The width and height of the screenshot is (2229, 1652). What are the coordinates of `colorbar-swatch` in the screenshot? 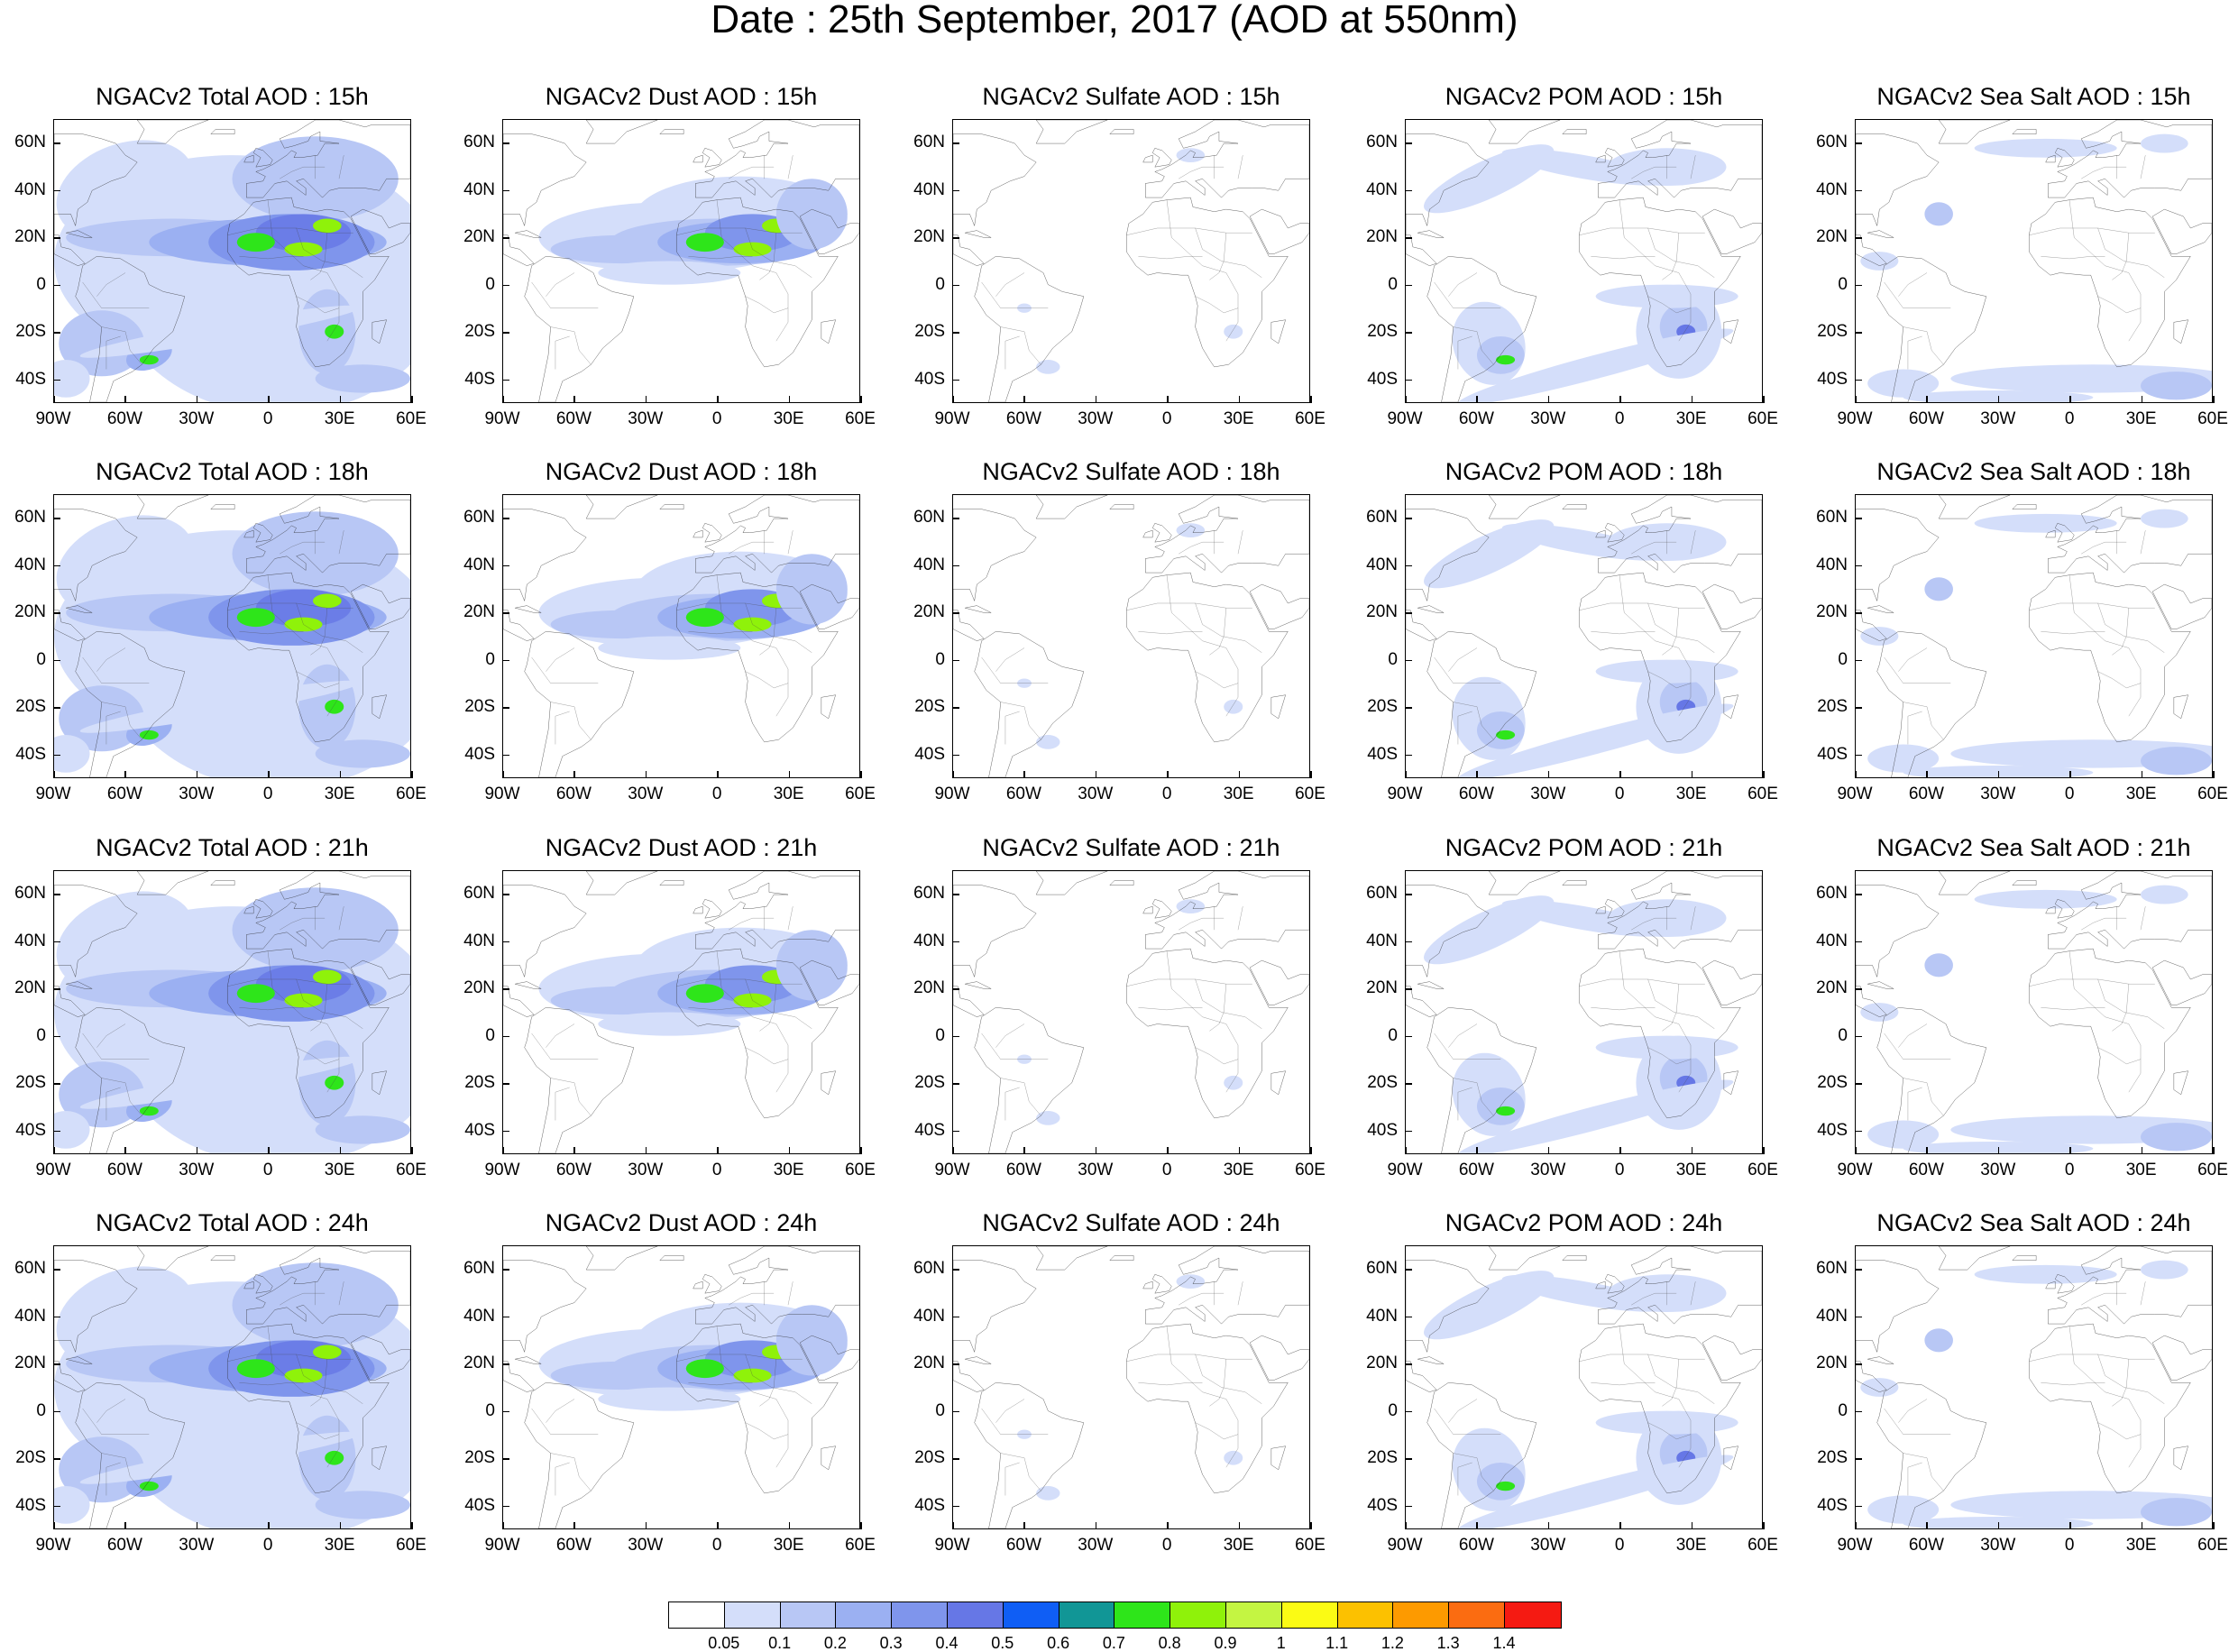 It's located at (752, 1615).